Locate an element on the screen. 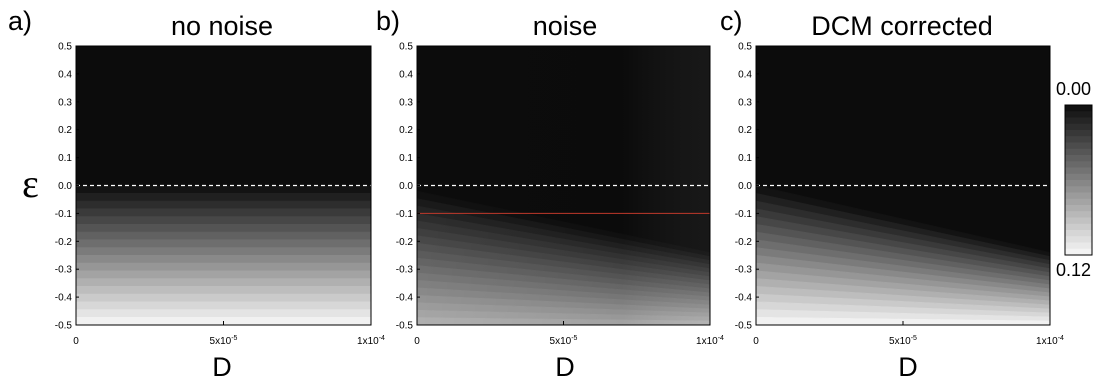 Image resolution: width=1108 pixels, height=383 pixels. colorbar is located at coordinates (1078, 180).